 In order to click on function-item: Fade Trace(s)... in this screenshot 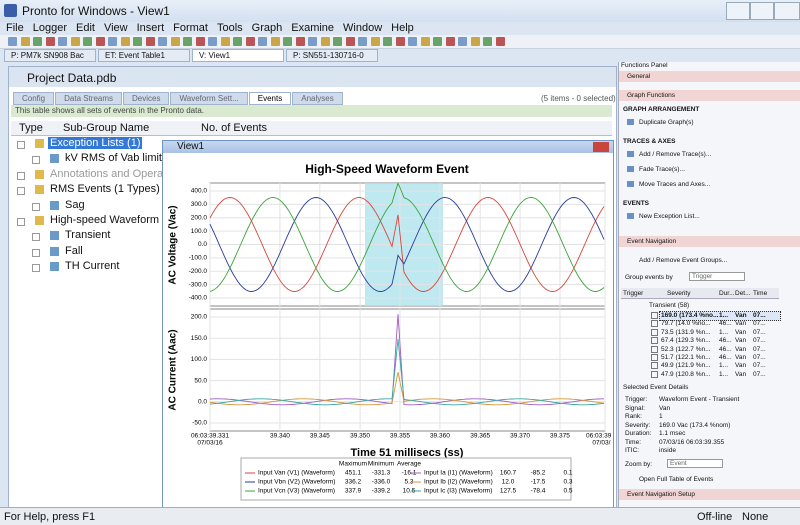, I will do `click(662, 169)`.